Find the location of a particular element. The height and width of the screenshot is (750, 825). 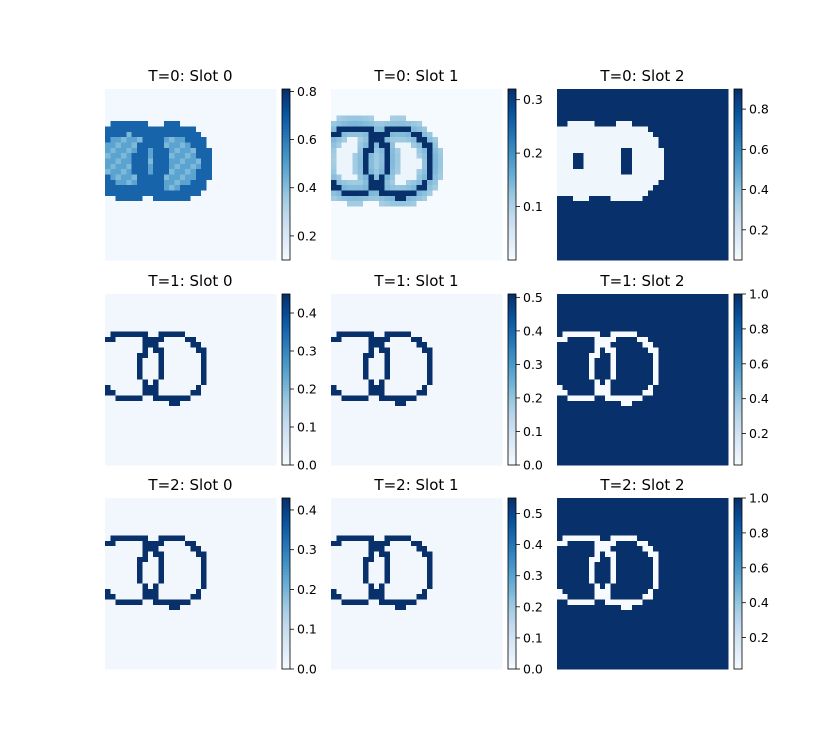

colorbar-tick-label: 0.4 is located at coordinates (307, 313).